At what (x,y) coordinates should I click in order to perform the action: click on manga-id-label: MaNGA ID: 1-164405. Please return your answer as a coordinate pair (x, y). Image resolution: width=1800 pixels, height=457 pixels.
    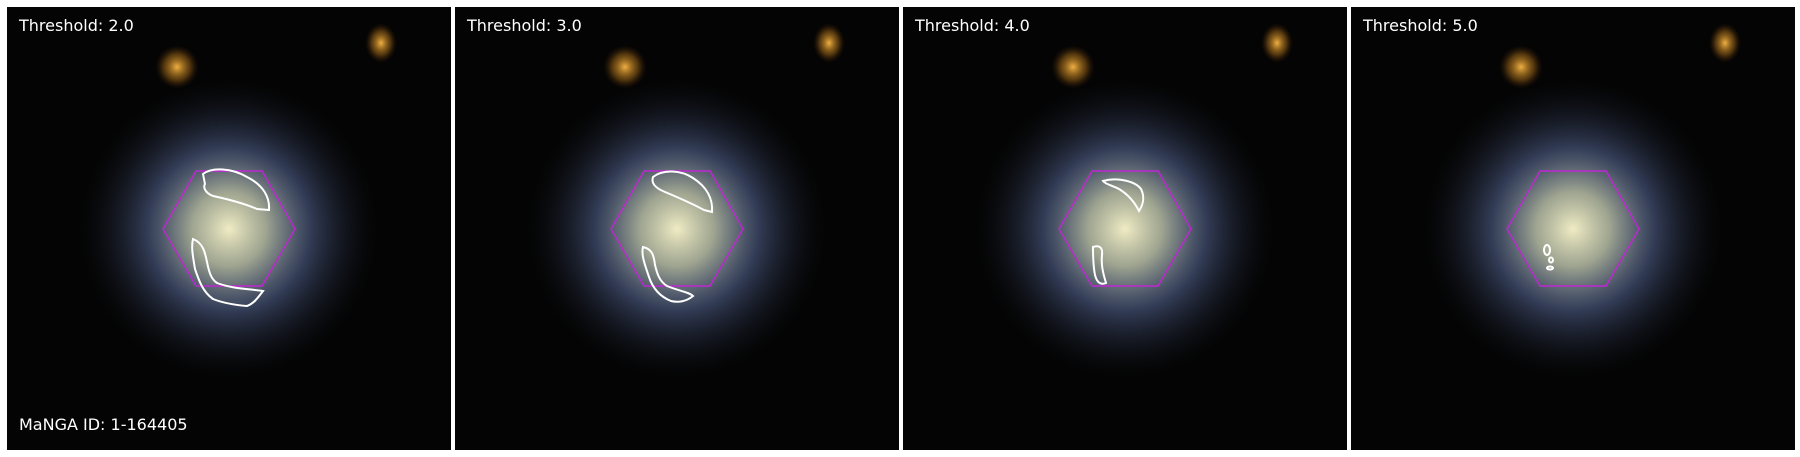
    Looking at the image, I should click on (103, 424).